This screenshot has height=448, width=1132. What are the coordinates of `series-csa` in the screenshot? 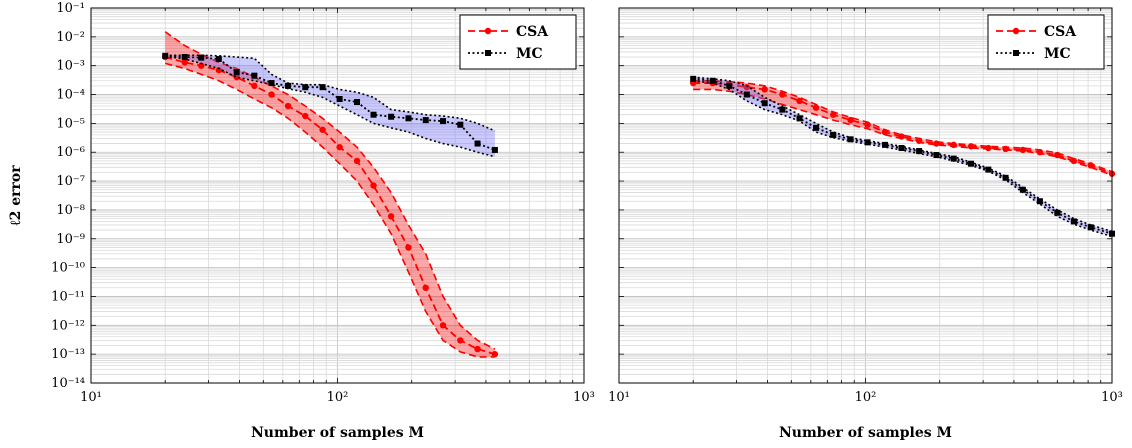 It's located at (903, 128).